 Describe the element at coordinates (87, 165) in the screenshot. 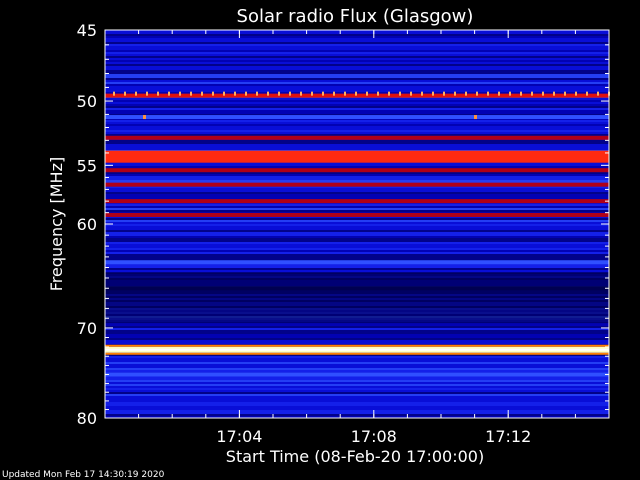

I see `y-tick-label: 55` at that location.